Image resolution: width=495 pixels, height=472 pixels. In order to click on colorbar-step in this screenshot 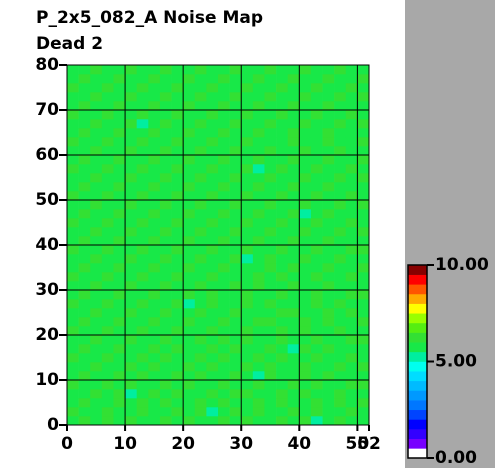, I will do `click(417, 337)`.